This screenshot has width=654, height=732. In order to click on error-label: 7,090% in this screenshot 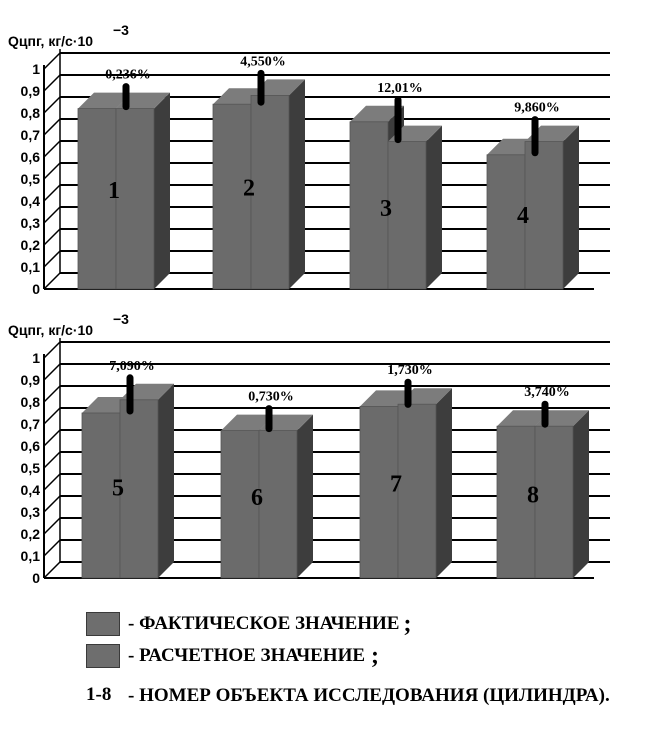, I will do `click(132, 366)`.